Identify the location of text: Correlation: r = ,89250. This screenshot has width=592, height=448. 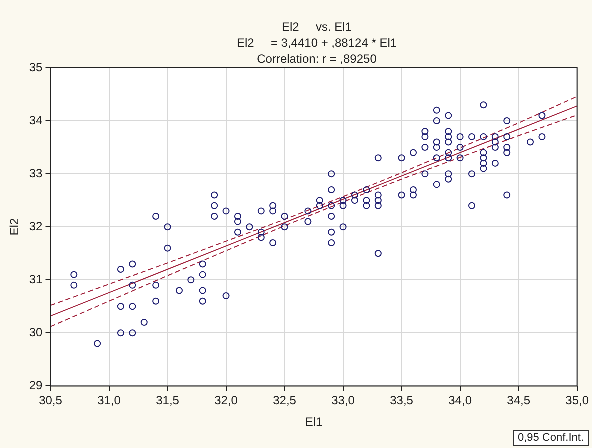
(317, 59).